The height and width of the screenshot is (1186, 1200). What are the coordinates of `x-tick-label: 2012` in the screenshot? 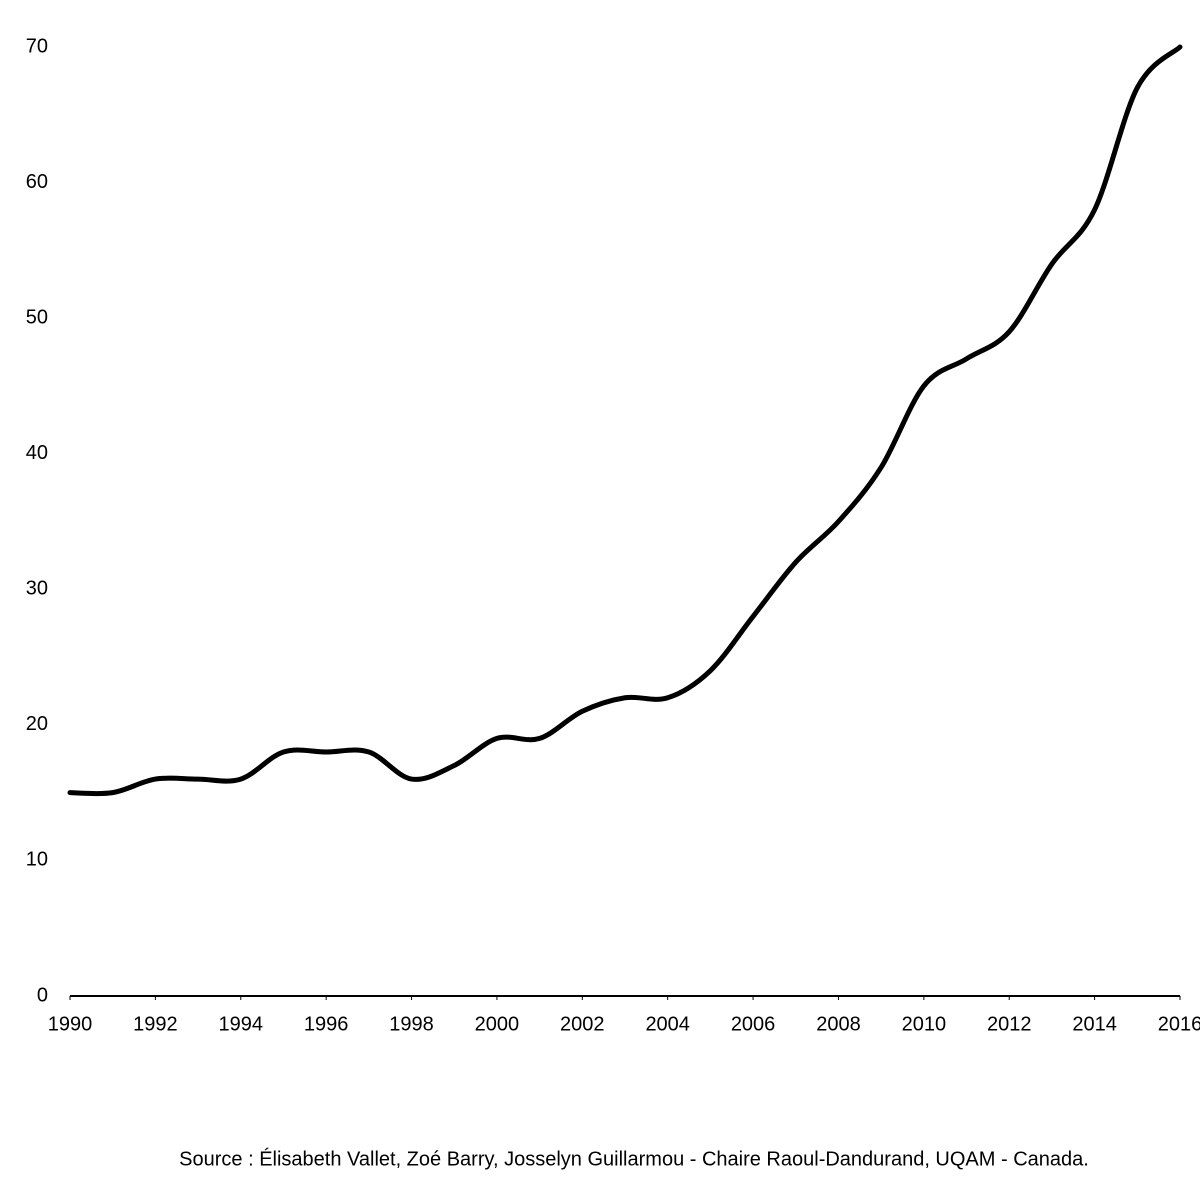 It's located at (1009, 1024).